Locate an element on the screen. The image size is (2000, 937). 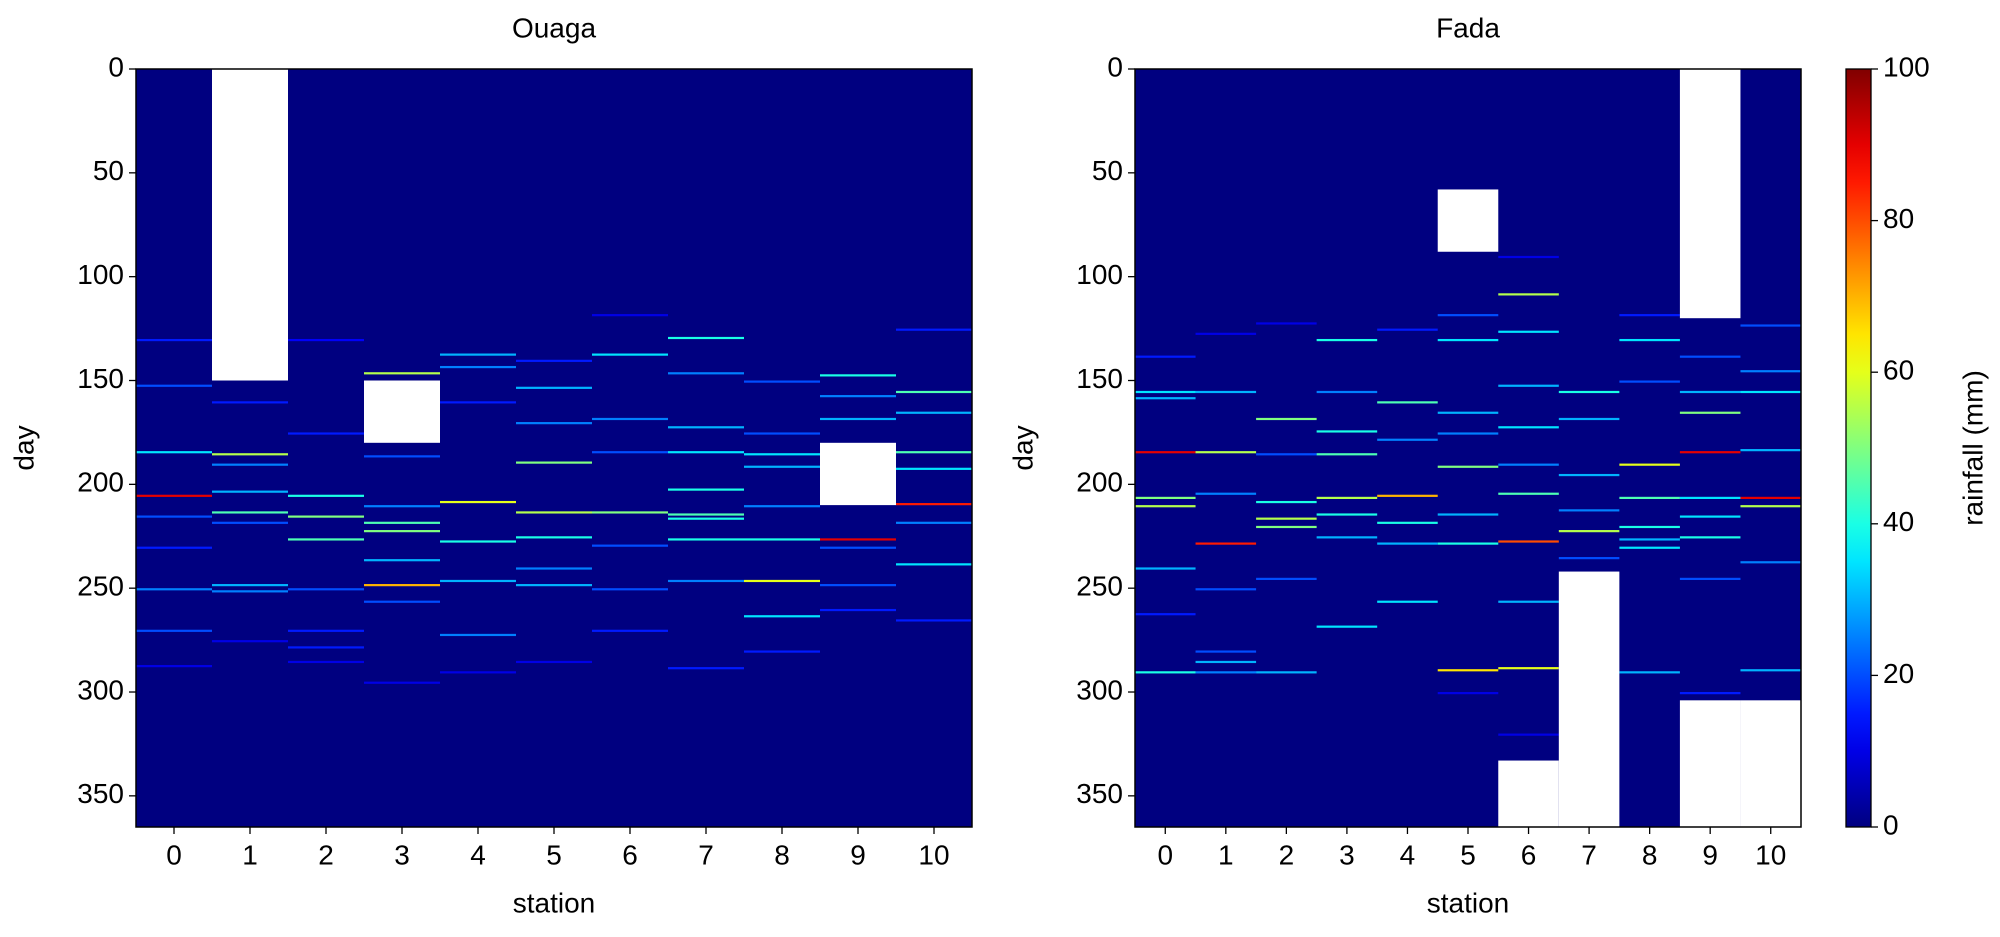
y-axis-label: day is located at coordinates (23, 447).